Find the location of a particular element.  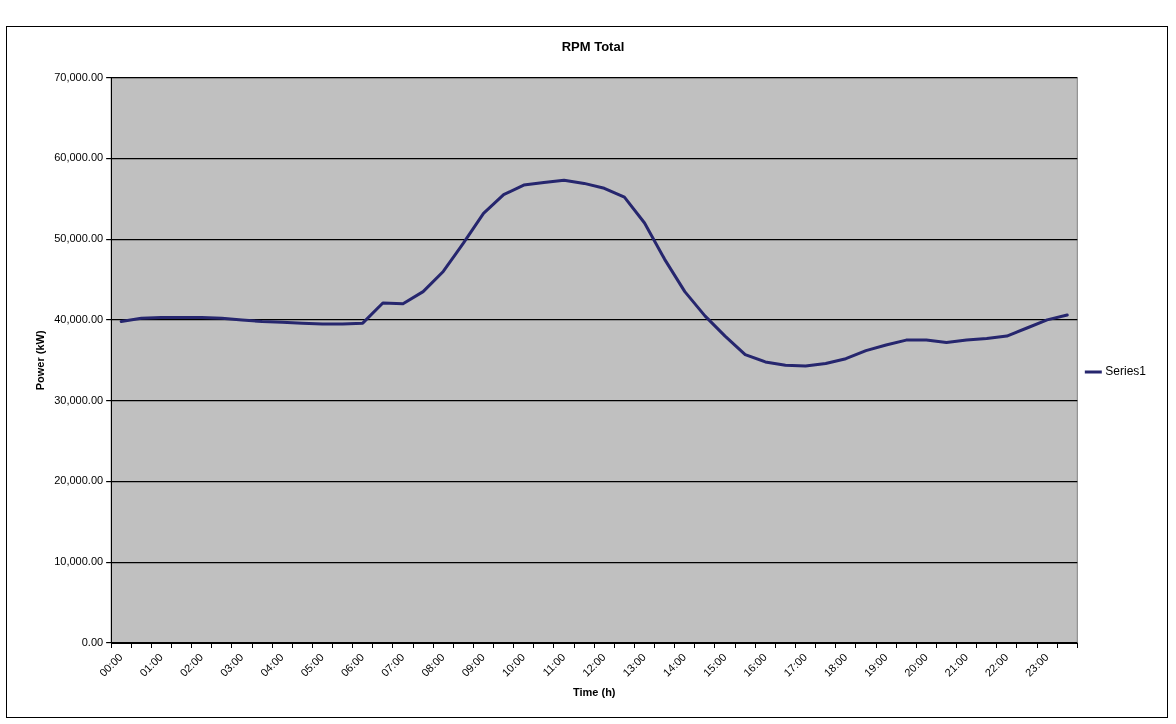

chart-title: RPM Total is located at coordinates (593, 47).